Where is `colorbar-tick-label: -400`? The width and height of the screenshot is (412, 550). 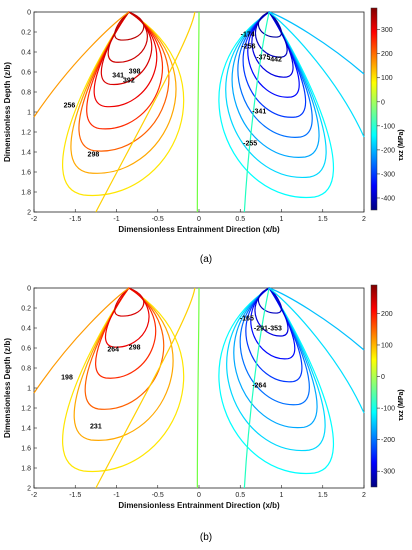 colorbar-tick-label: -400 is located at coordinates (388, 198).